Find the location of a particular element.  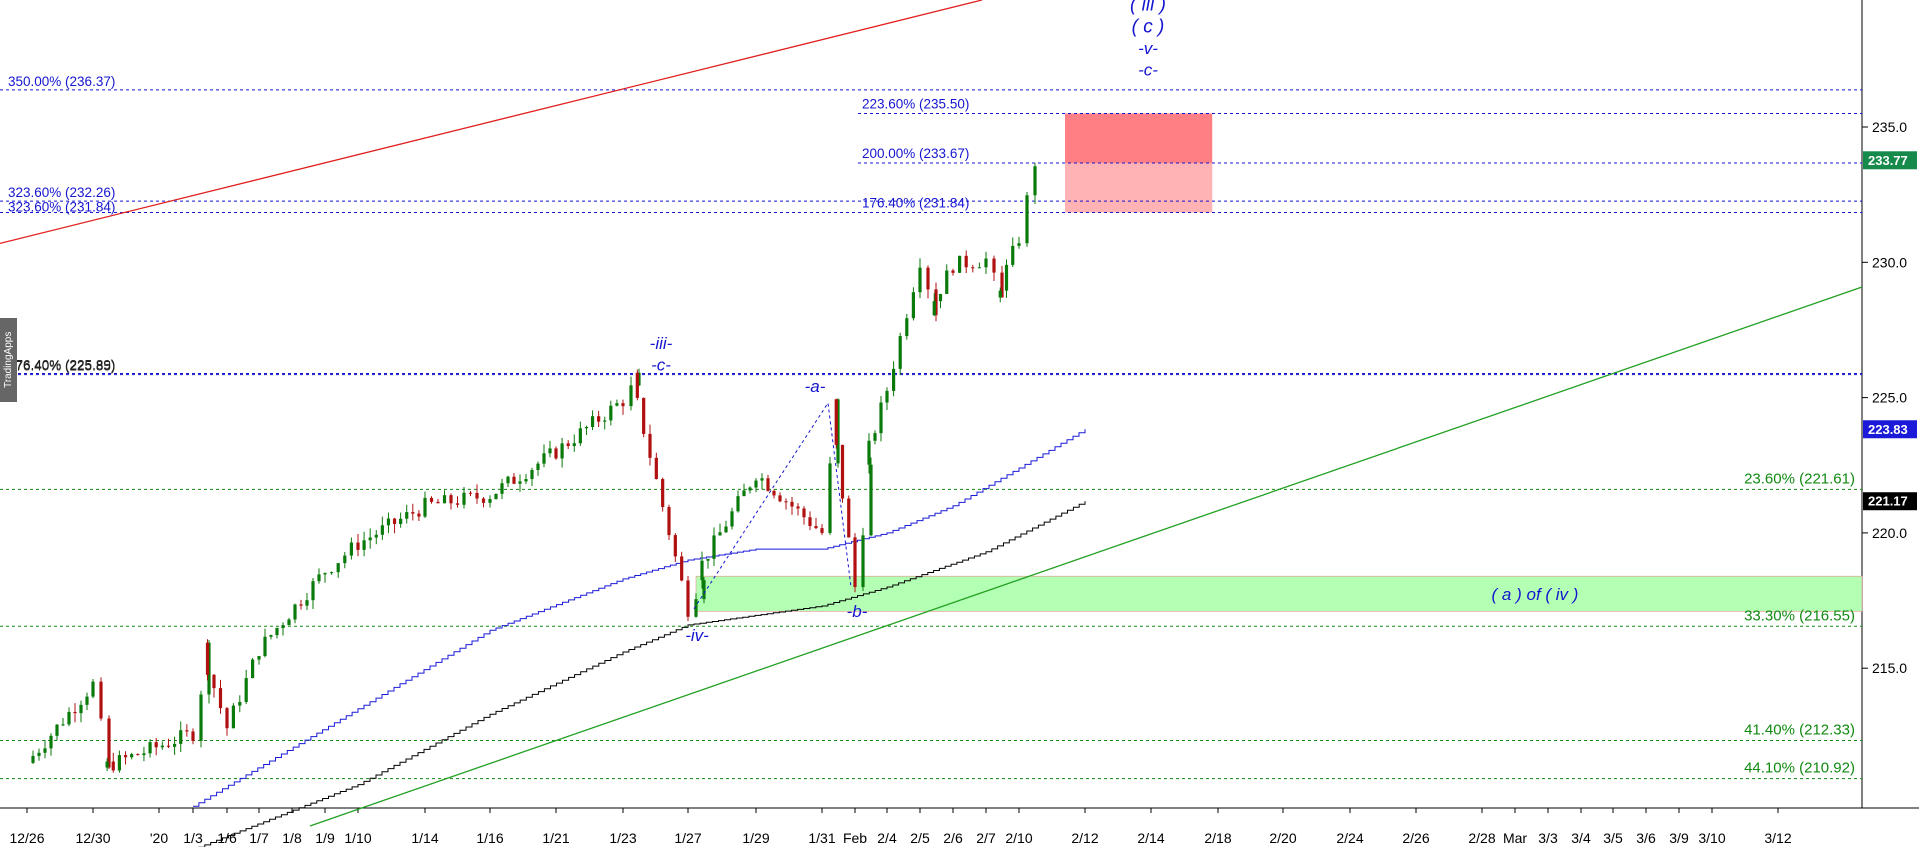

x-tick-label: 1/8 is located at coordinates (292, 838).